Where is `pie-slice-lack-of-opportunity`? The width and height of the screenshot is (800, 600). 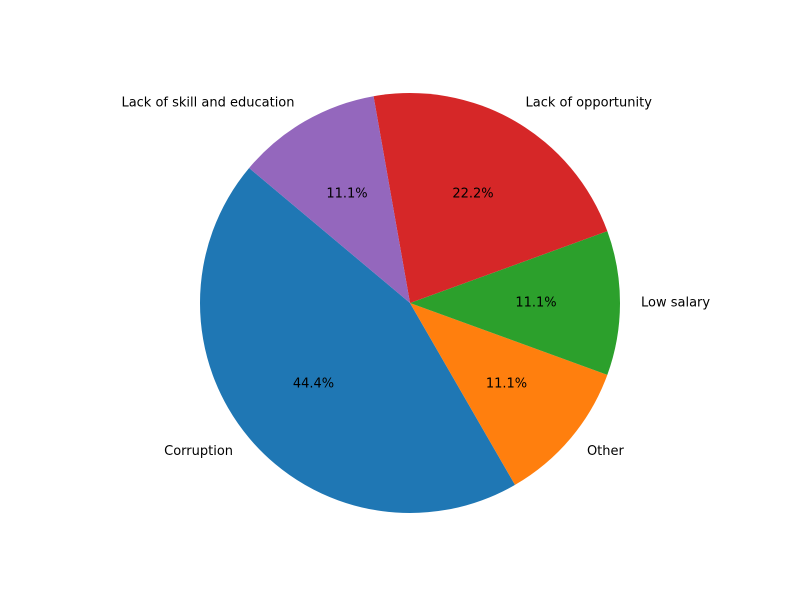
pie-slice-lack-of-opportunity is located at coordinates (490, 198).